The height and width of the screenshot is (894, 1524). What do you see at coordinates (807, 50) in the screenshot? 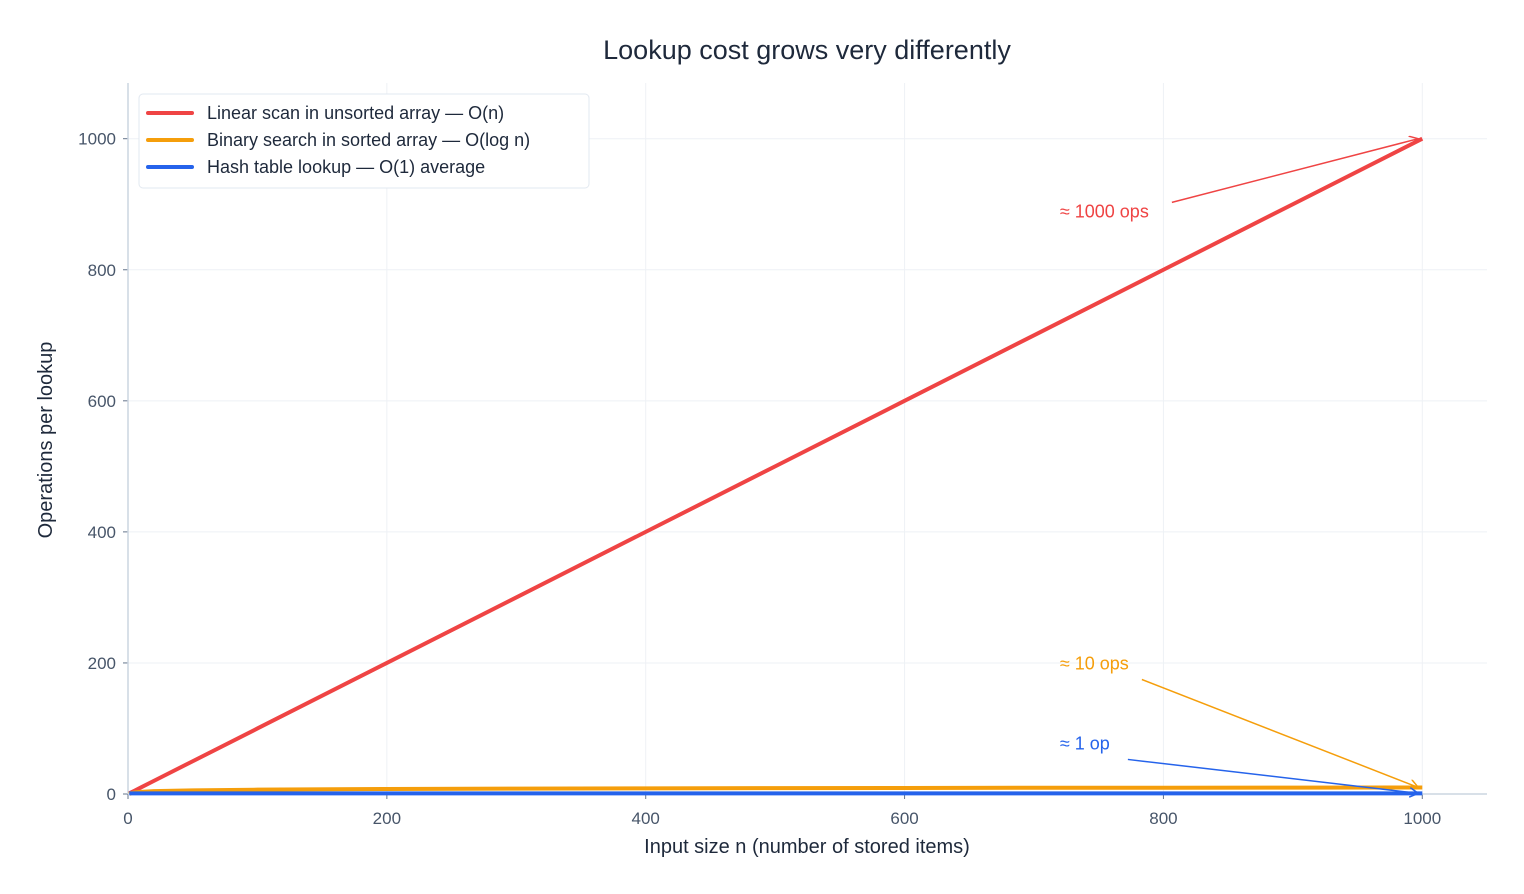
I see `chart-title: Lookup cost grows very differently` at bounding box center [807, 50].